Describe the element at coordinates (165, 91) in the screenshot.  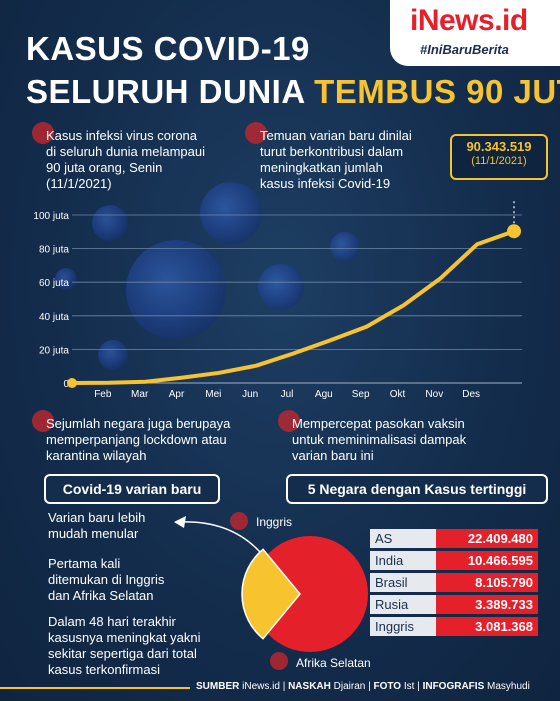
I see `title-line2-white: SELURUH DUNIA` at that location.